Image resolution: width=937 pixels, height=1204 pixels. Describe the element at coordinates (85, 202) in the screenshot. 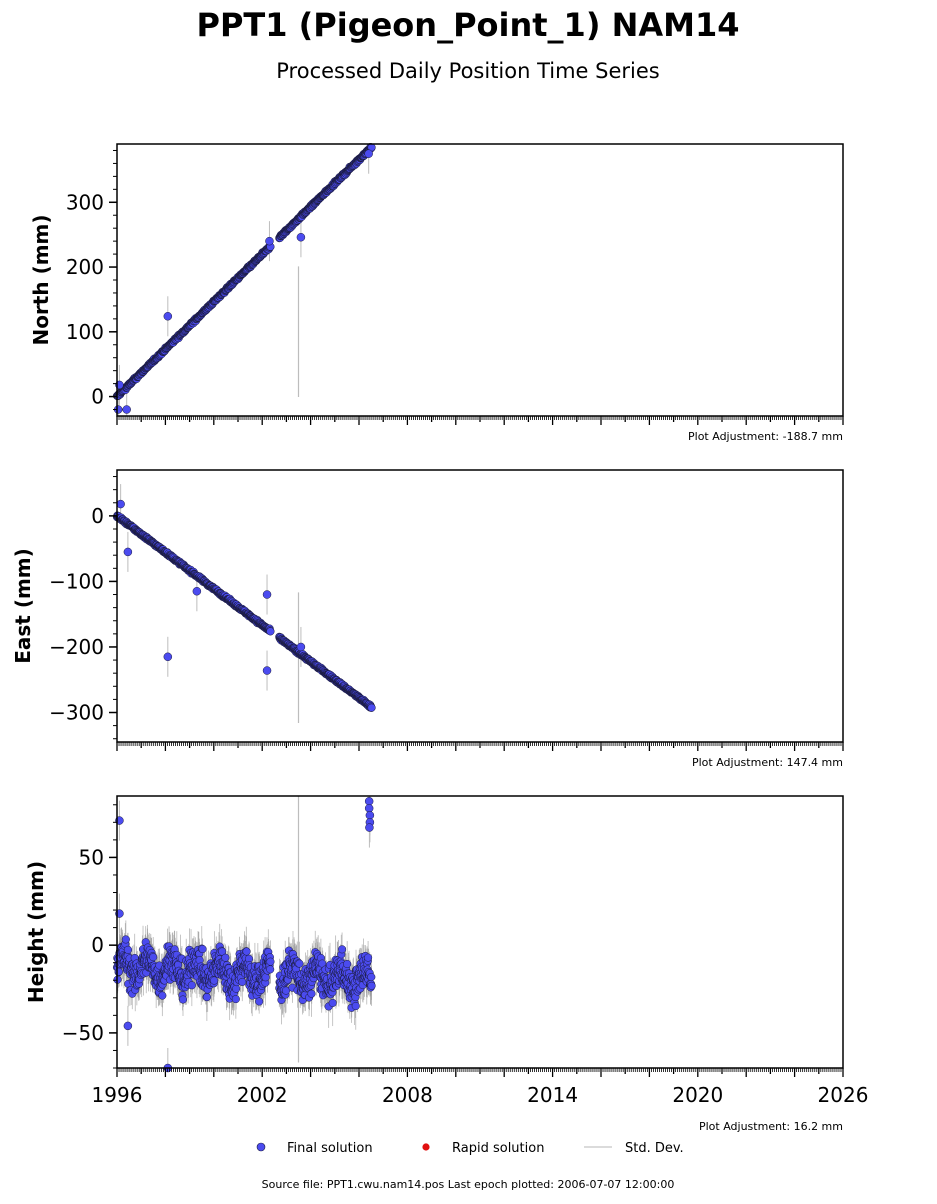

I see `y-tick-label: 300` at that location.